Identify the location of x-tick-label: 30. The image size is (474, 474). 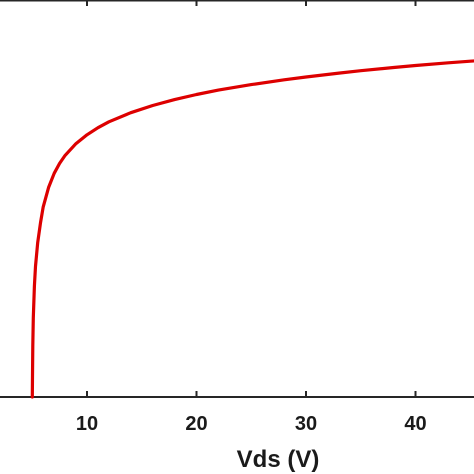
(306, 424).